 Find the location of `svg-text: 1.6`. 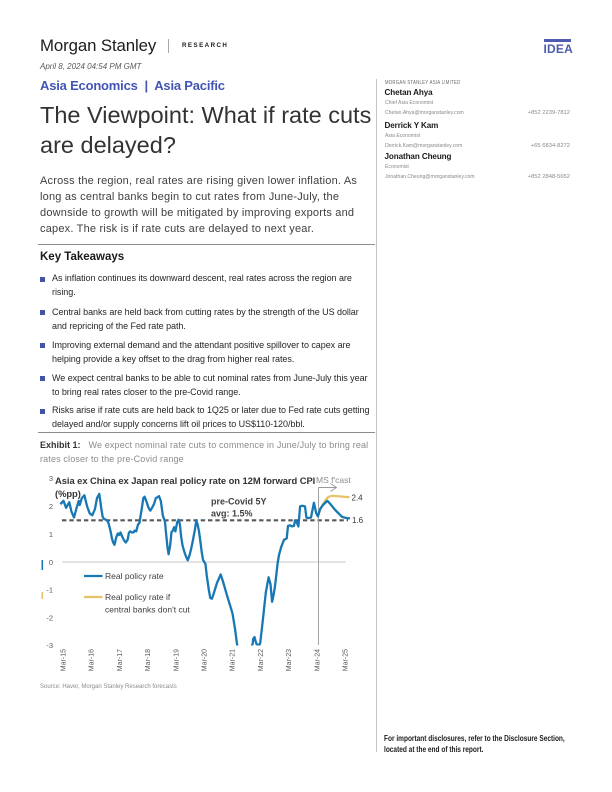

svg-text: 1.6 is located at coordinates (358, 520).